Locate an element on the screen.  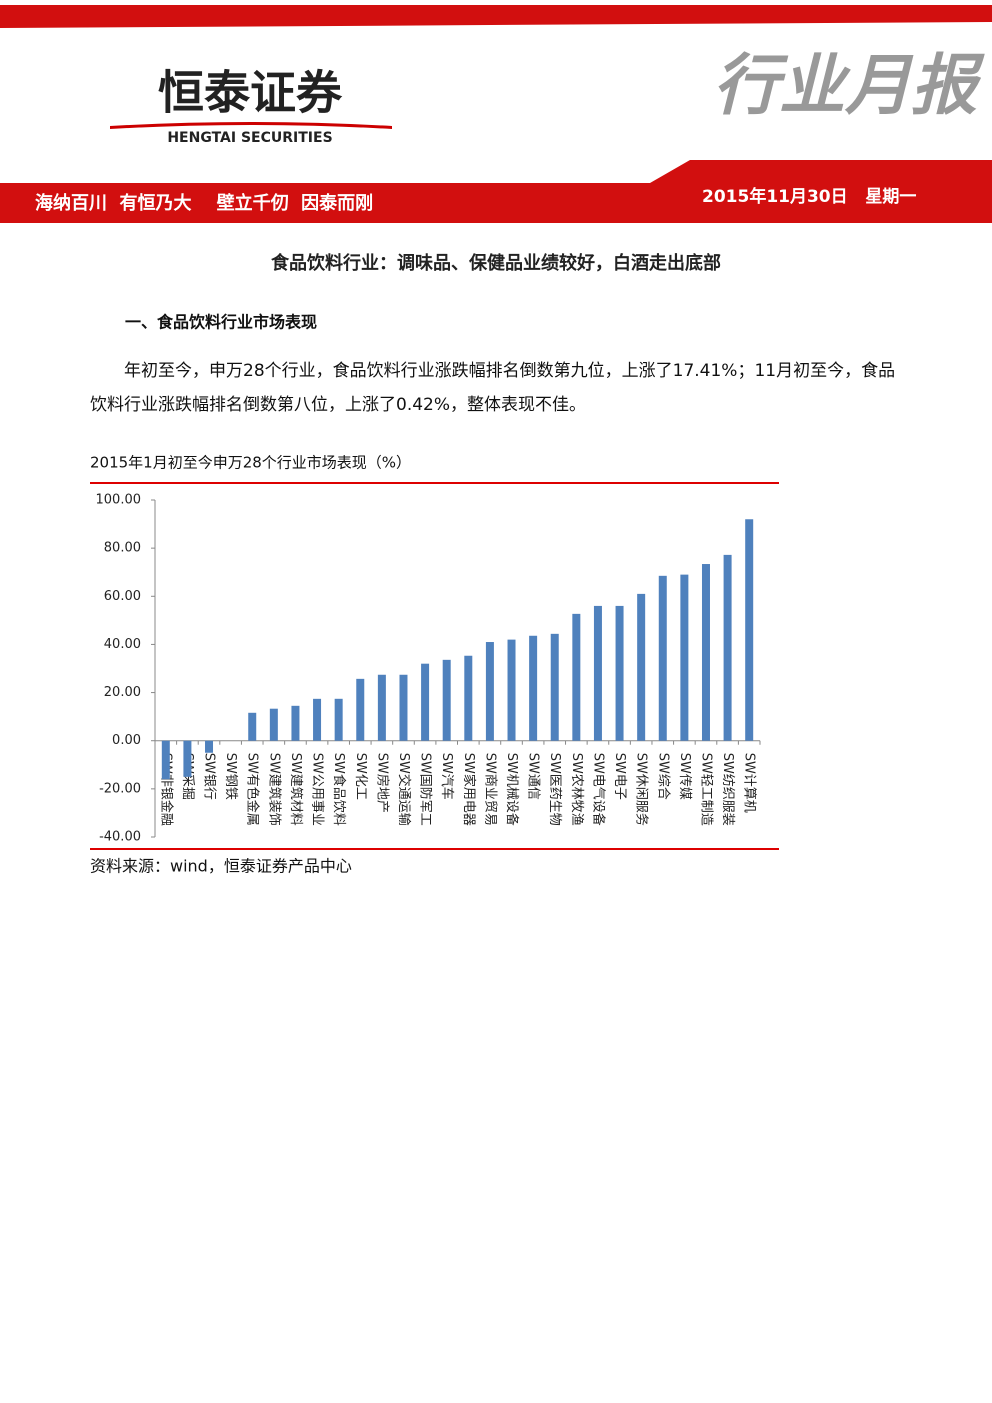
y-tick-label: -40.00 is located at coordinates (120, 837).